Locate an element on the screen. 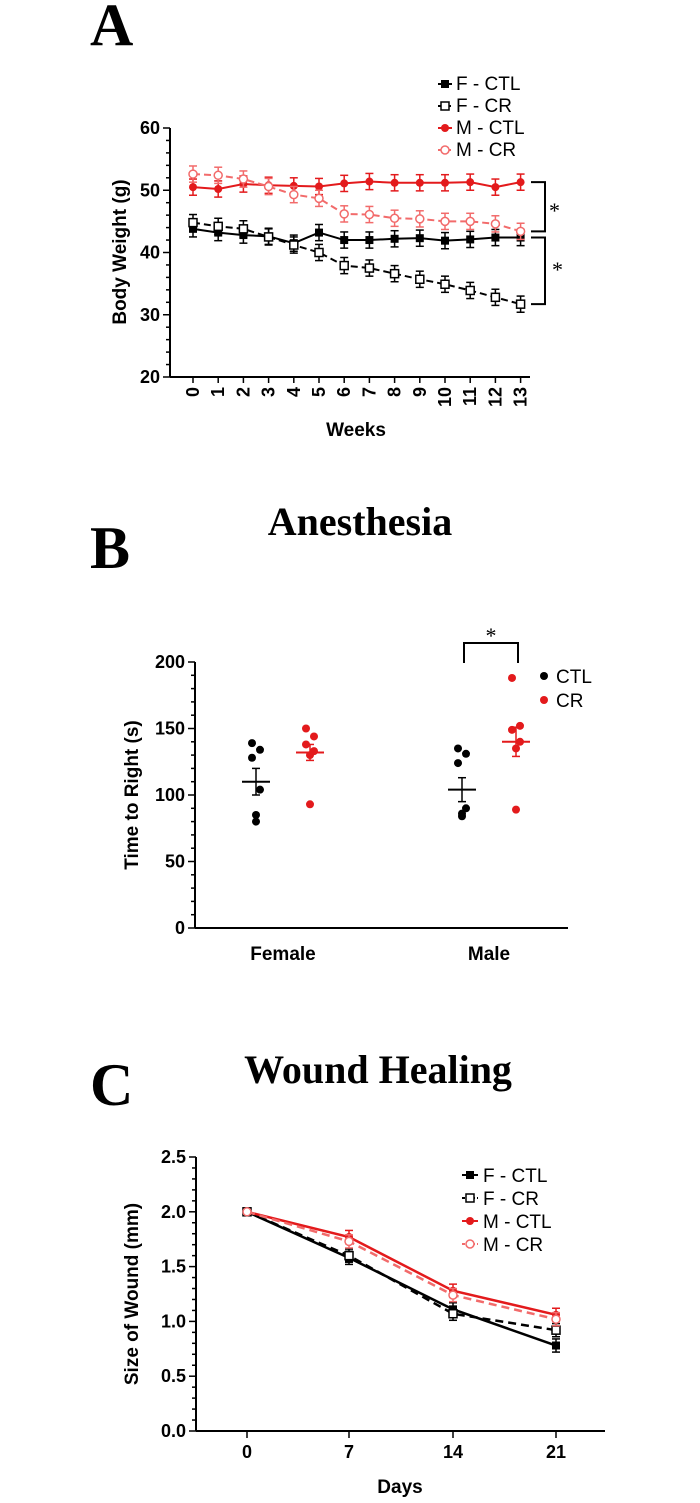  x-axis-title: Days is located at coordinates (399, 1487).